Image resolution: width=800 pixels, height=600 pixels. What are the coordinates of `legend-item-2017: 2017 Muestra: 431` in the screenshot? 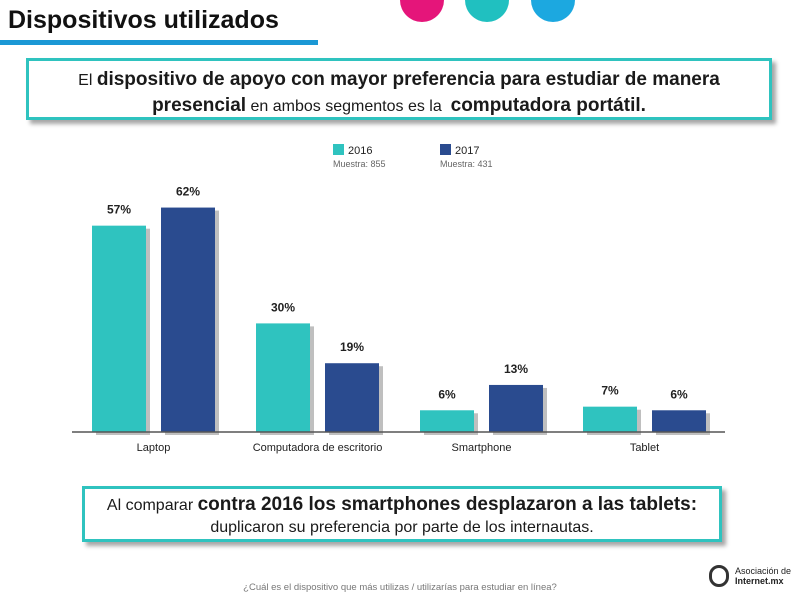 It's located at (466, 156).